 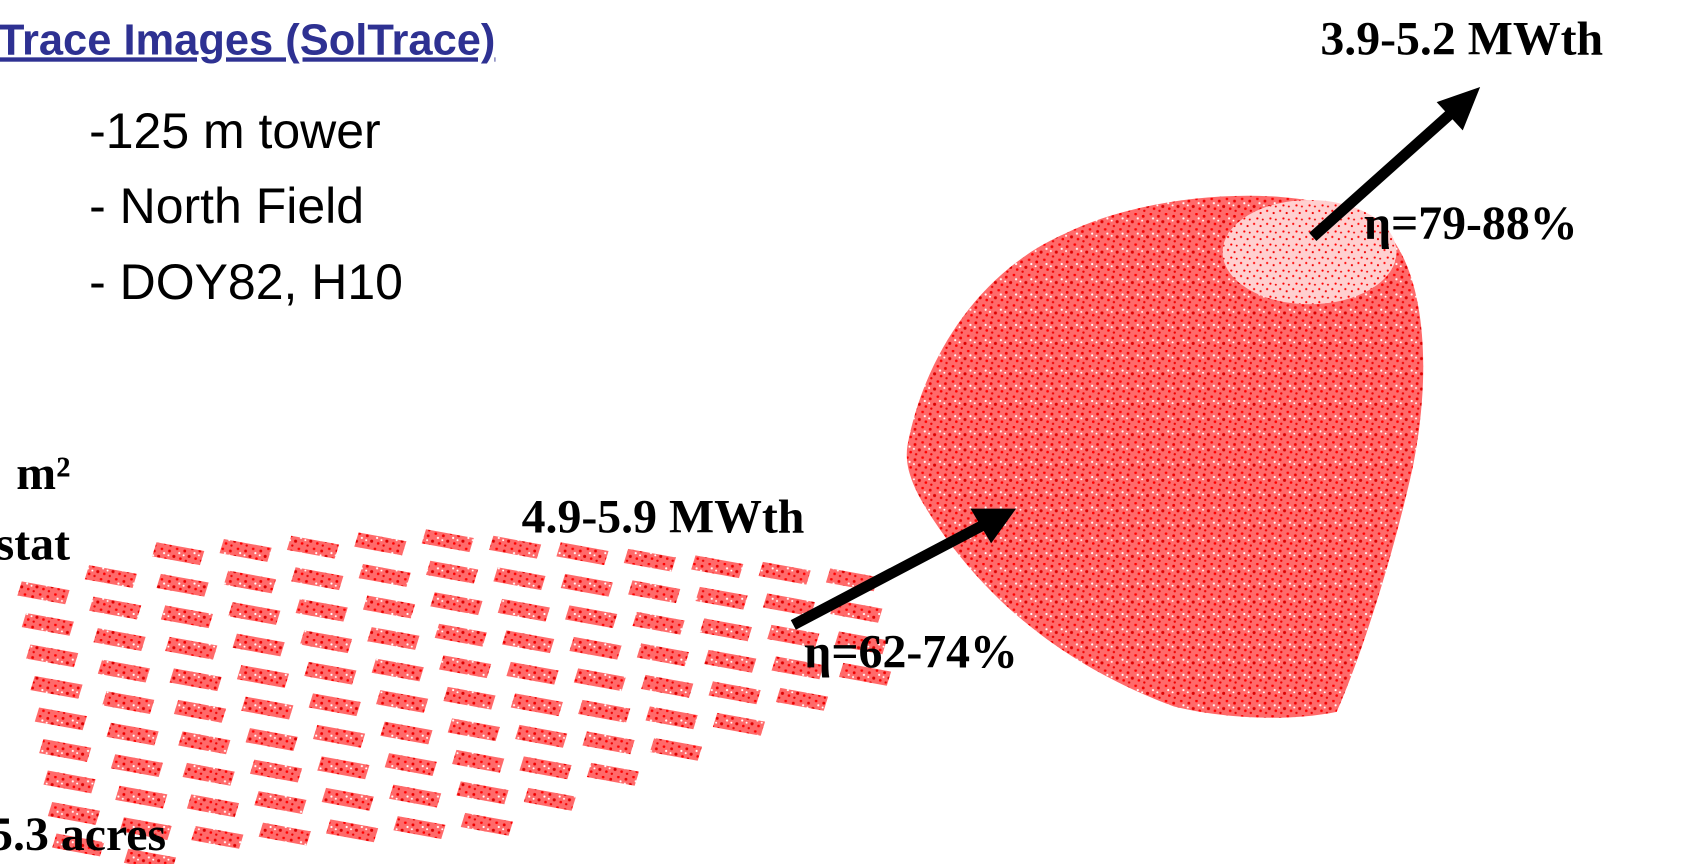 I want to click on power-label: 4.9-5.9 MWth, so click(x=663, y=517).